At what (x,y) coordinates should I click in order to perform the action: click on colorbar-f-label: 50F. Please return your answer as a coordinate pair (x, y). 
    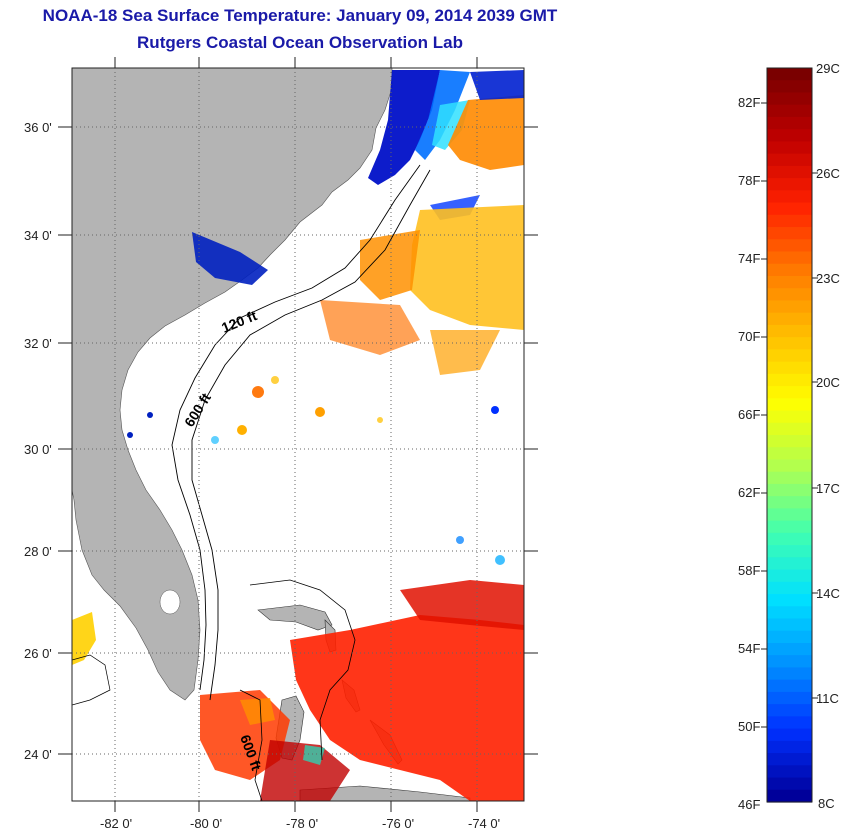
    Looking at the image, I should click on (749, 726).